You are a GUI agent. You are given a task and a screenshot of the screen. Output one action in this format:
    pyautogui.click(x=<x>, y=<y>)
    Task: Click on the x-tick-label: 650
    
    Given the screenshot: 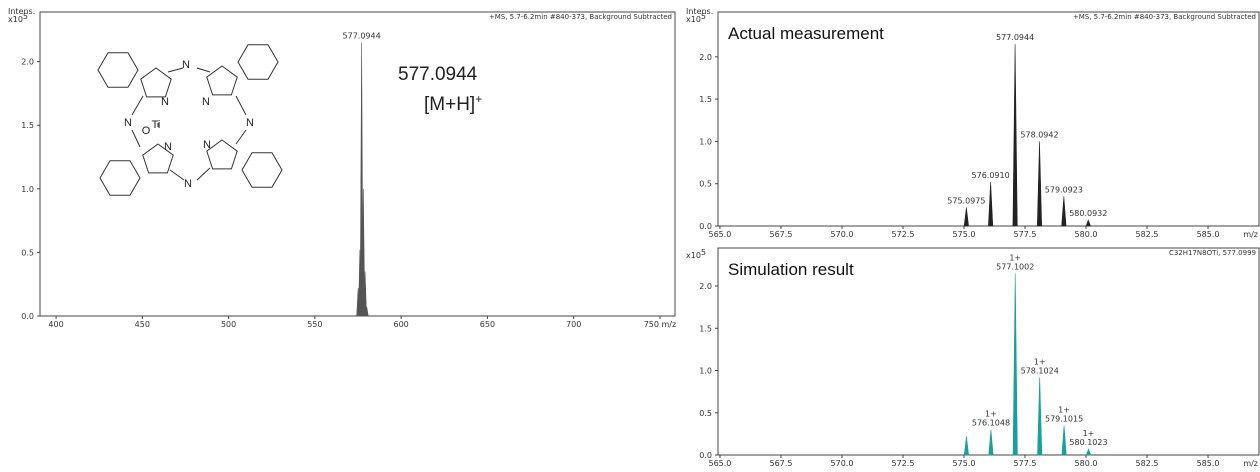 What is the action you would take?
    pyautogui.click(x=487, y=324)
    